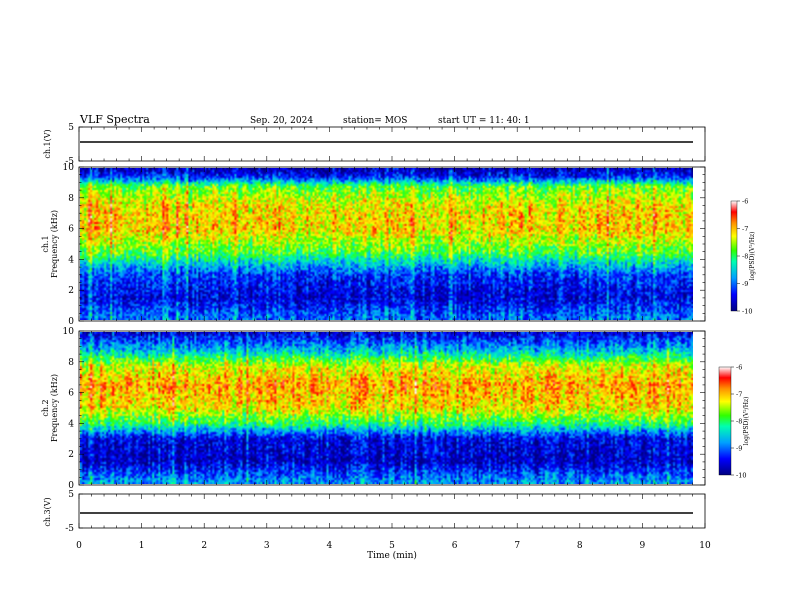 The image size is (792, 612). What do you see at coordinates (204, 546) in the screenshot?
I see `x-tick-label: 2` at bounding box center [204, 546].